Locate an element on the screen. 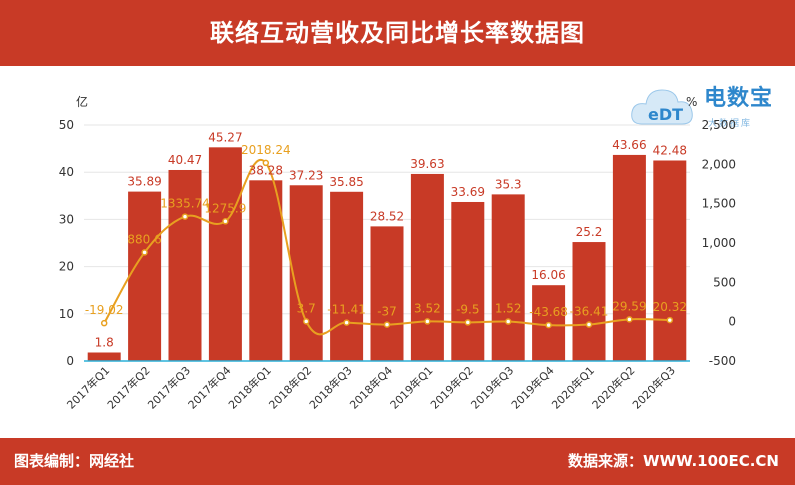  right-tick-label: 2,500 is located at coordinates (719, 125).